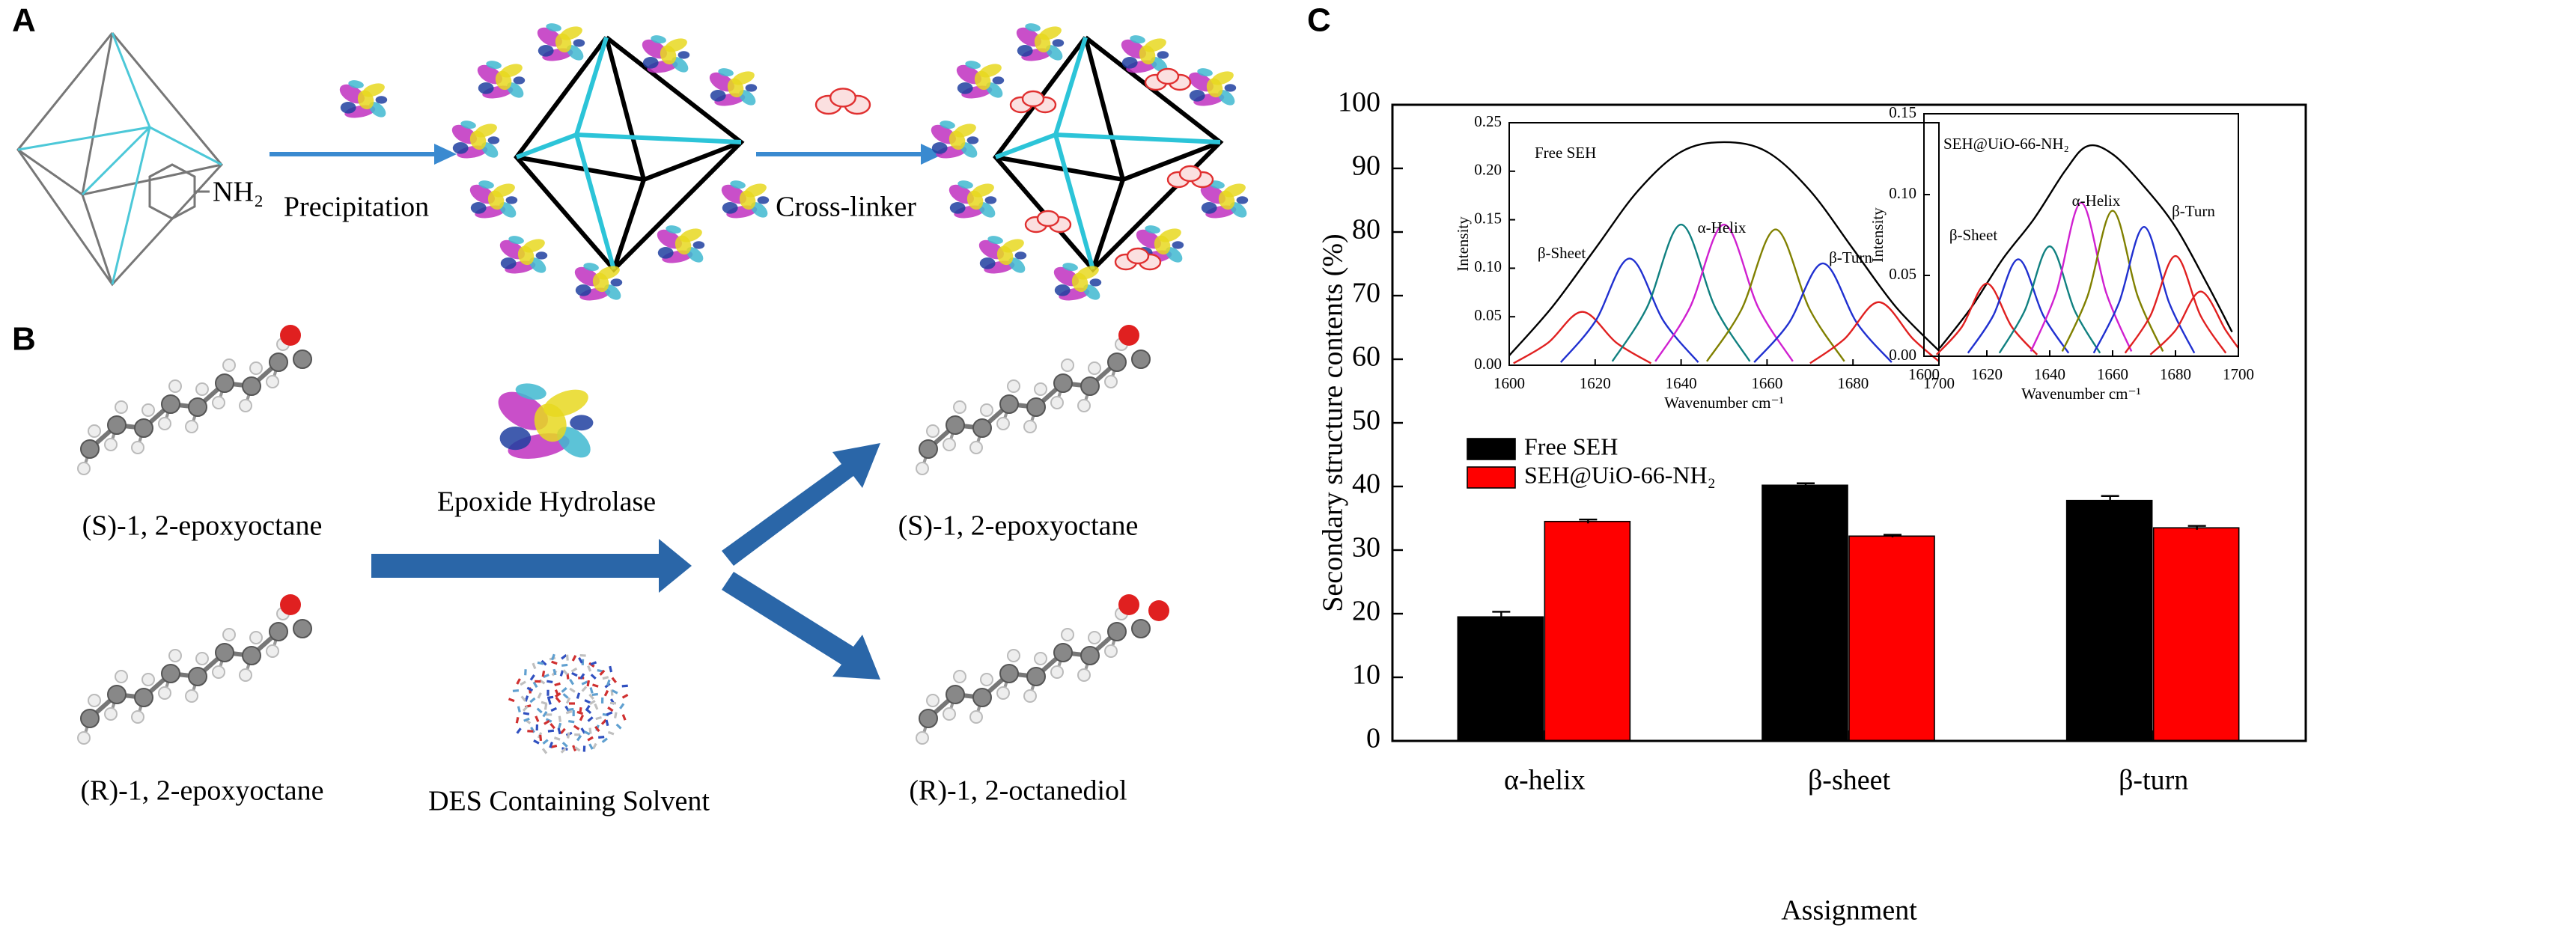 Image resolution: width=2576 pixels, height=940 pixels. Describe the element at coordinates (1463, 244) in the screenshot. I see `y-axis-label: Intensity` at that location.